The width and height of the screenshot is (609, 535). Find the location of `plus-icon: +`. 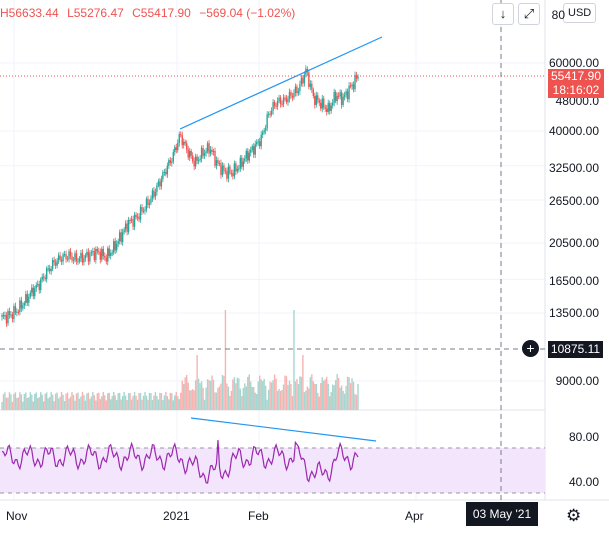

plus-icon: + is located at coordinates (530, 348).